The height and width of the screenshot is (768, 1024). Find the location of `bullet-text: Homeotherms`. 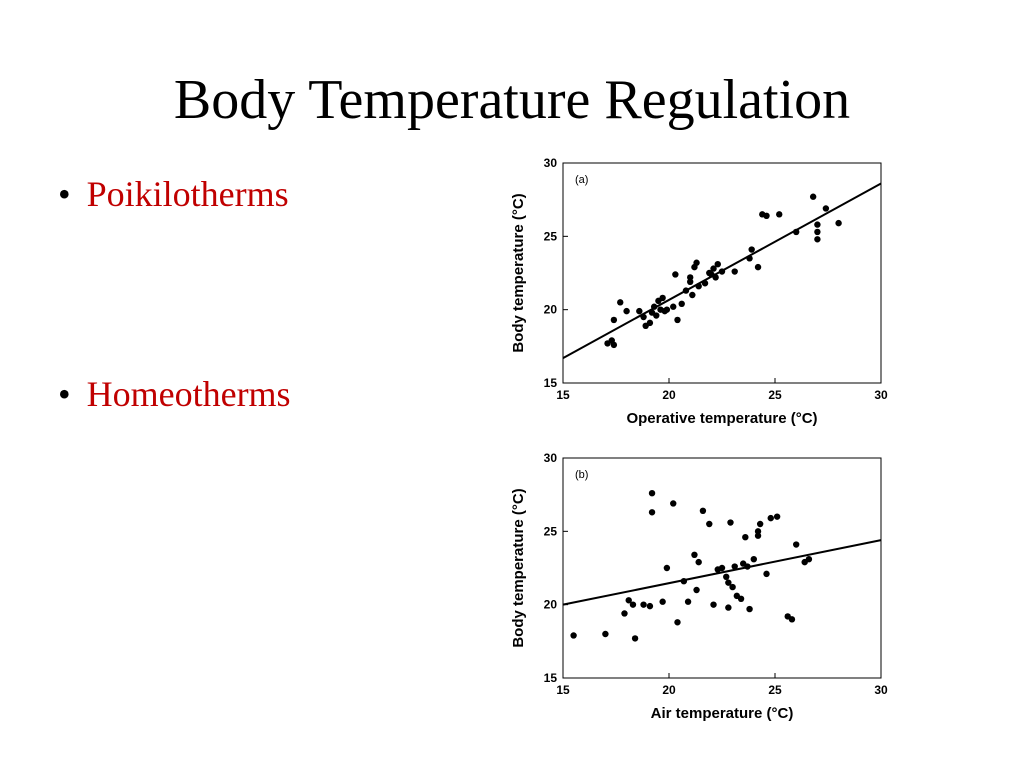

bullet-text: Homeotherms is located at coordinates (188, 394).